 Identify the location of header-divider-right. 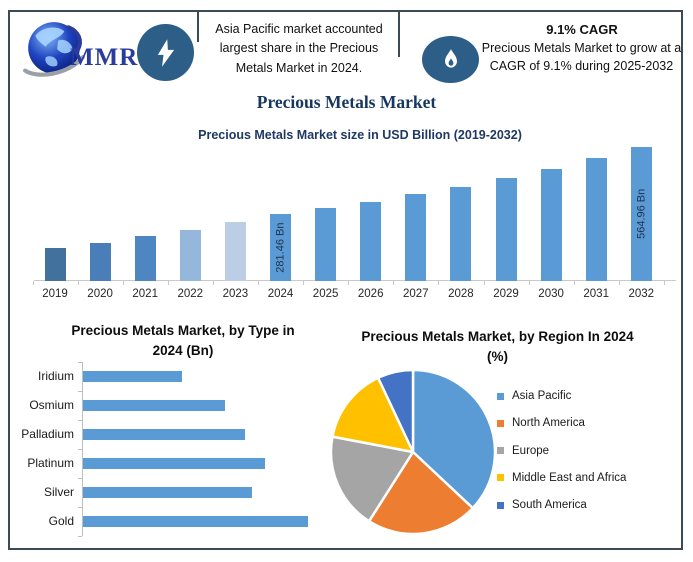
(399, 33).